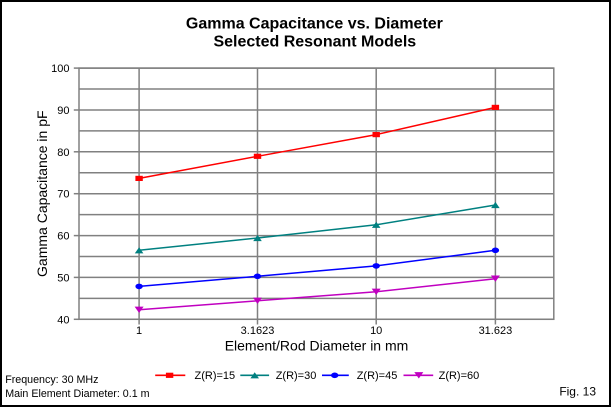 The image size is (611, 407). I want to click on svg-text: 40, so click(63, 320).